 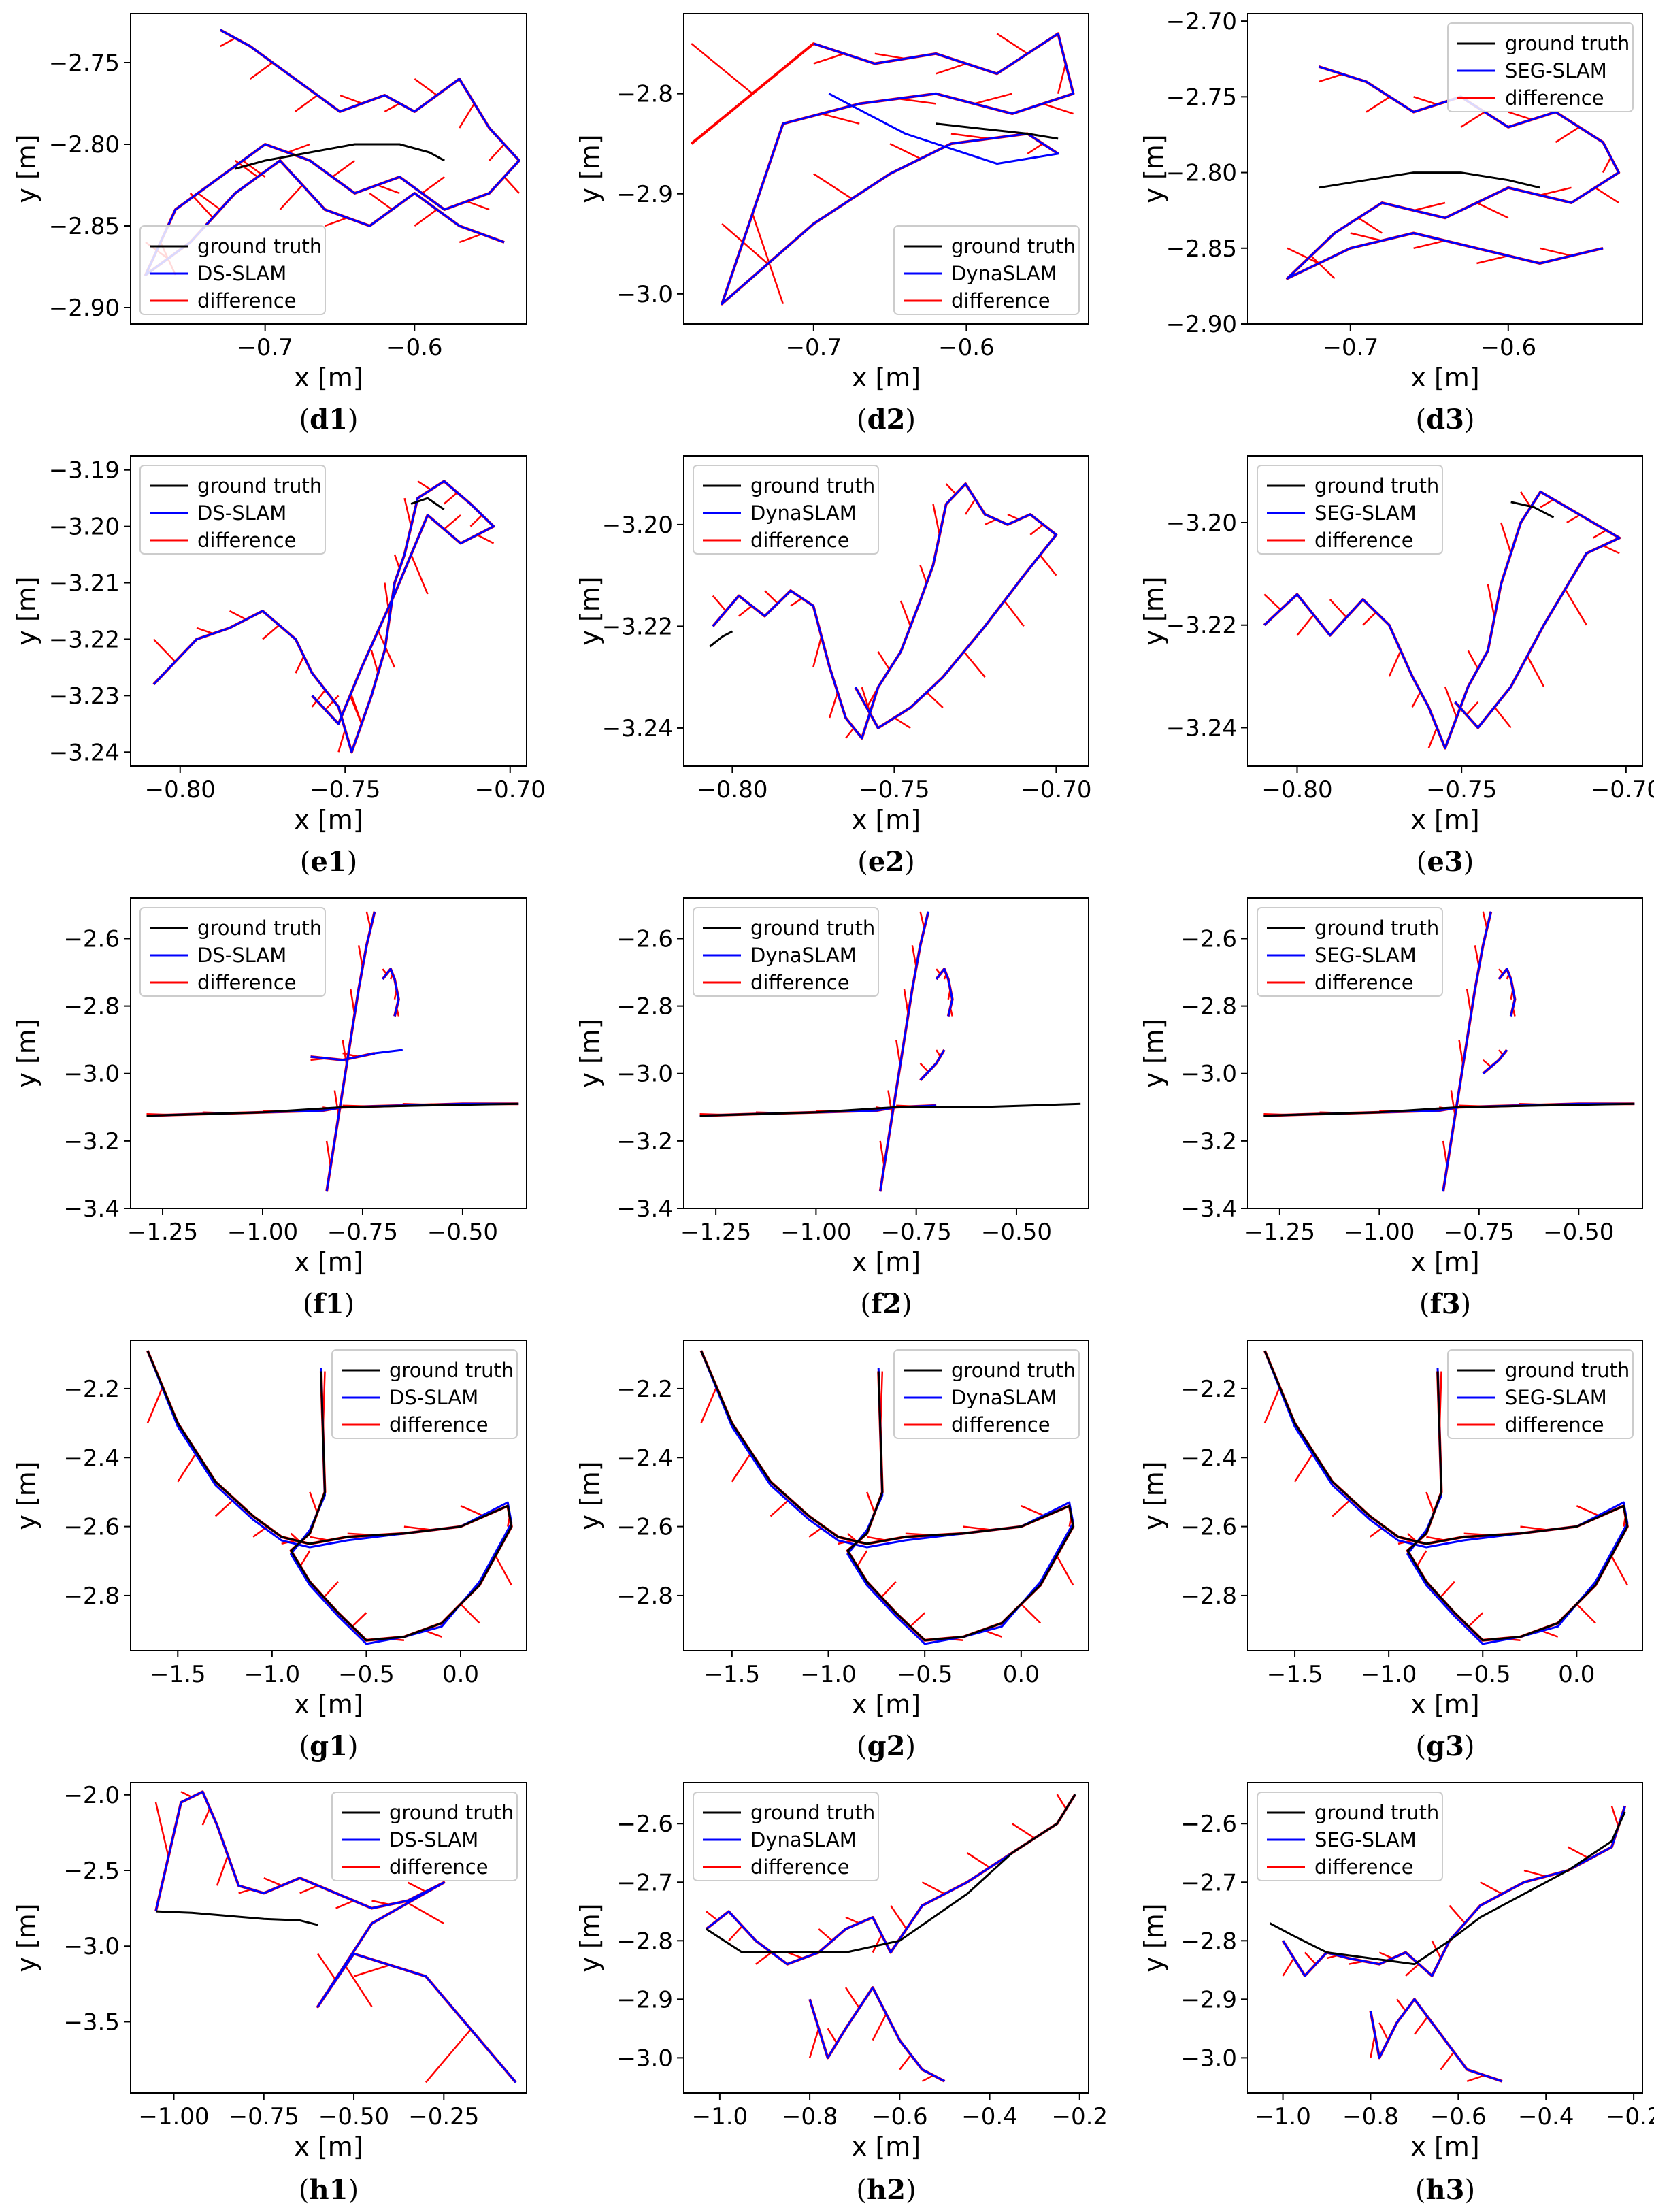 I want to click on axes-frame-f3, so click(x=1445, y=1053).